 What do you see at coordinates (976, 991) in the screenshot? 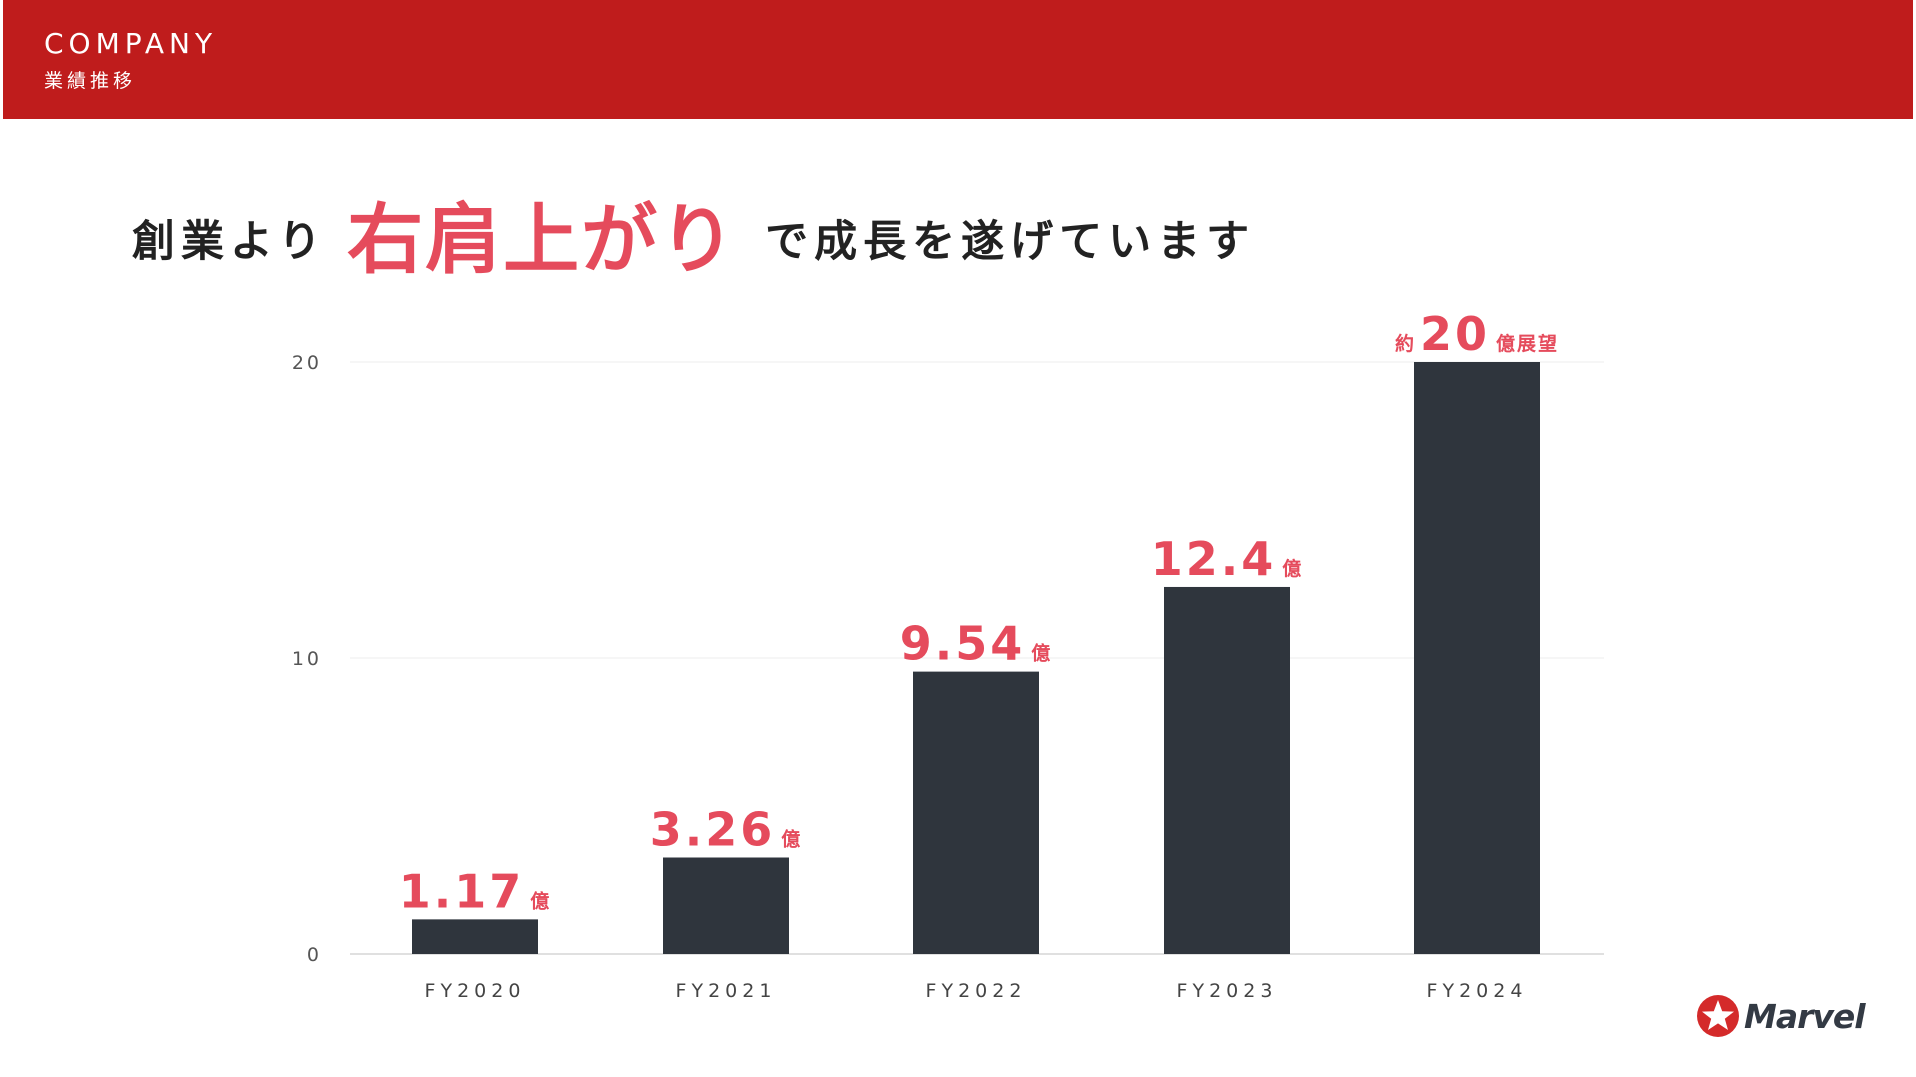
I see `x-tick-label-FY2022: FY2022` at bounding box center [976, 991].